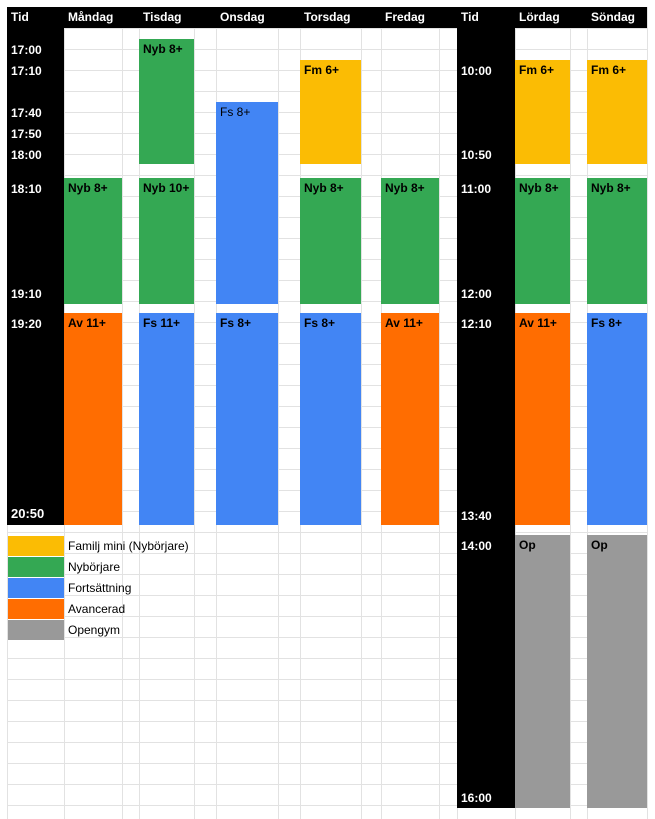 This screenshot has height=819, width=655. I want to click on session-block-lordag-fm: Fm 6+, so click(542, 112).